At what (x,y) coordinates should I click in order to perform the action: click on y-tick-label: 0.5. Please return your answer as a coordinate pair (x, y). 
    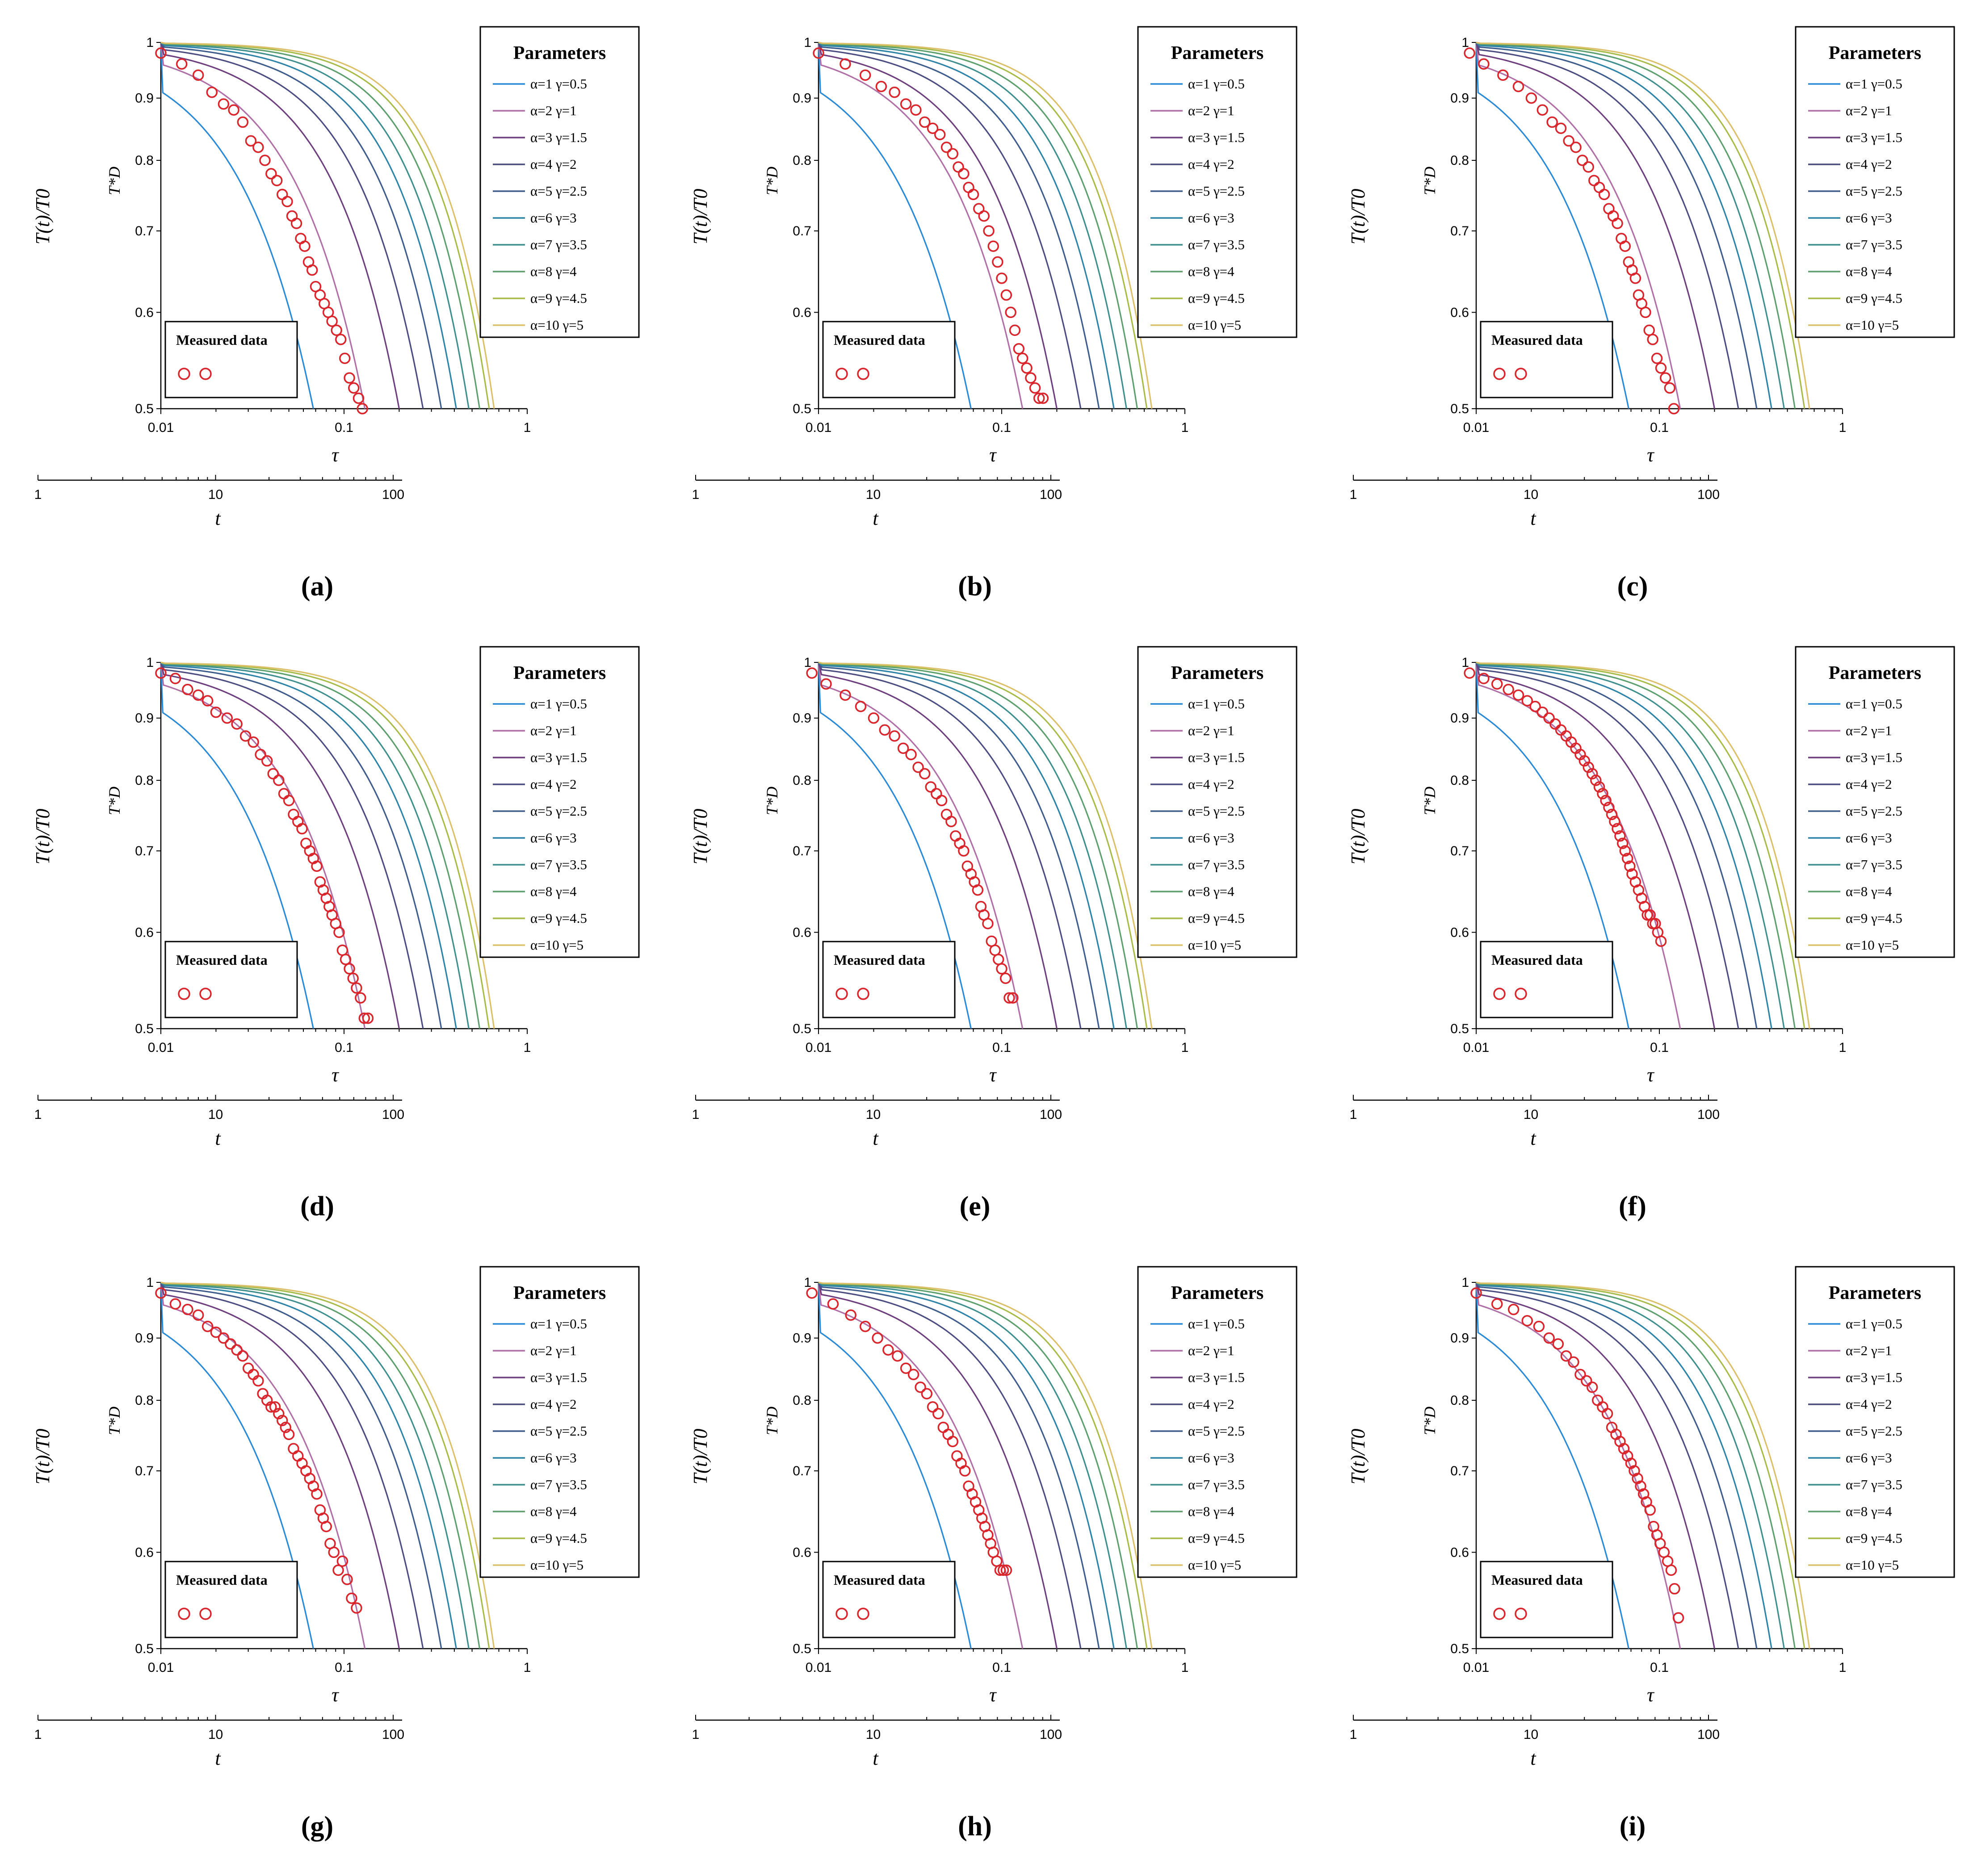
    Looking at the image, I should click on (144, 1029).